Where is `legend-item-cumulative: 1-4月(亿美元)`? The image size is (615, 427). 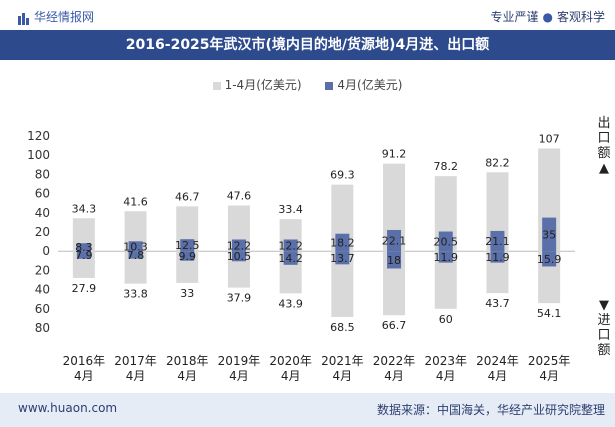 legend-item-cumulative: 1-4月(亿美元) is located at coordinates (257, 85).